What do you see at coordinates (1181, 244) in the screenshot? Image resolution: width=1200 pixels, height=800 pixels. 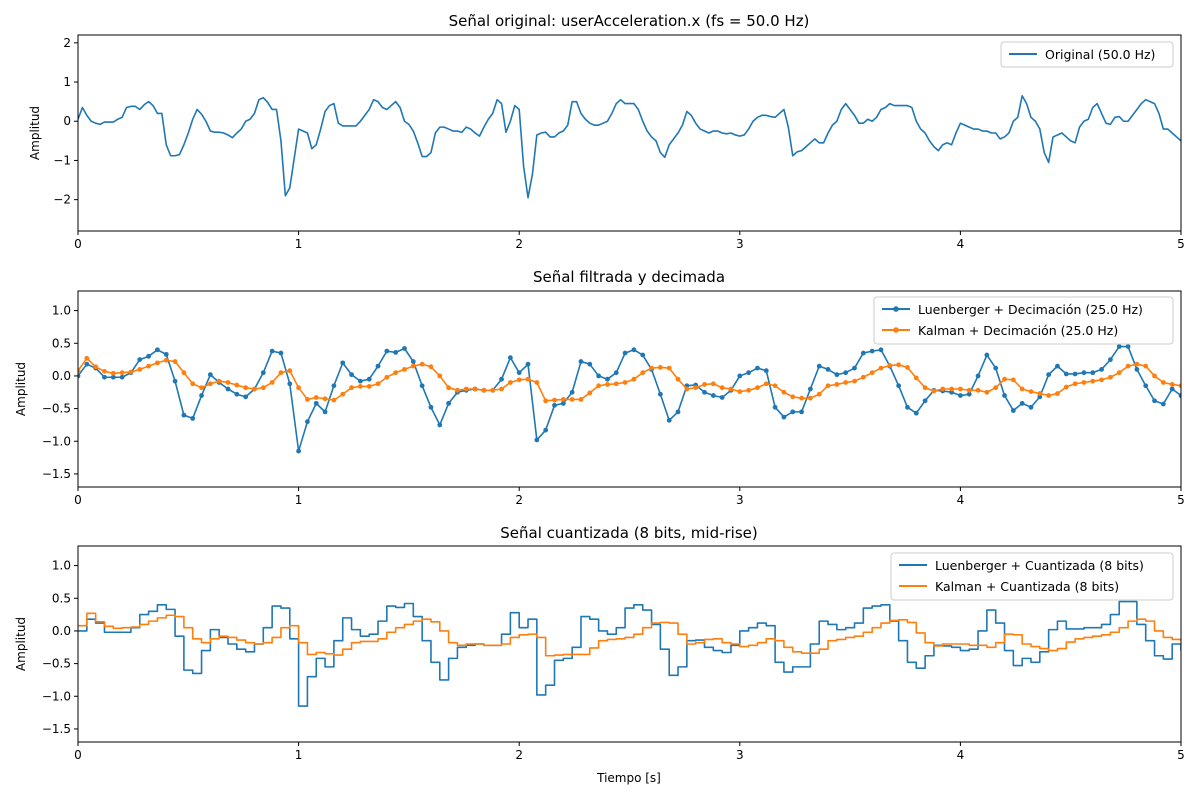 I see `x-tick-label: 5` at bounding box center [1181, 244].